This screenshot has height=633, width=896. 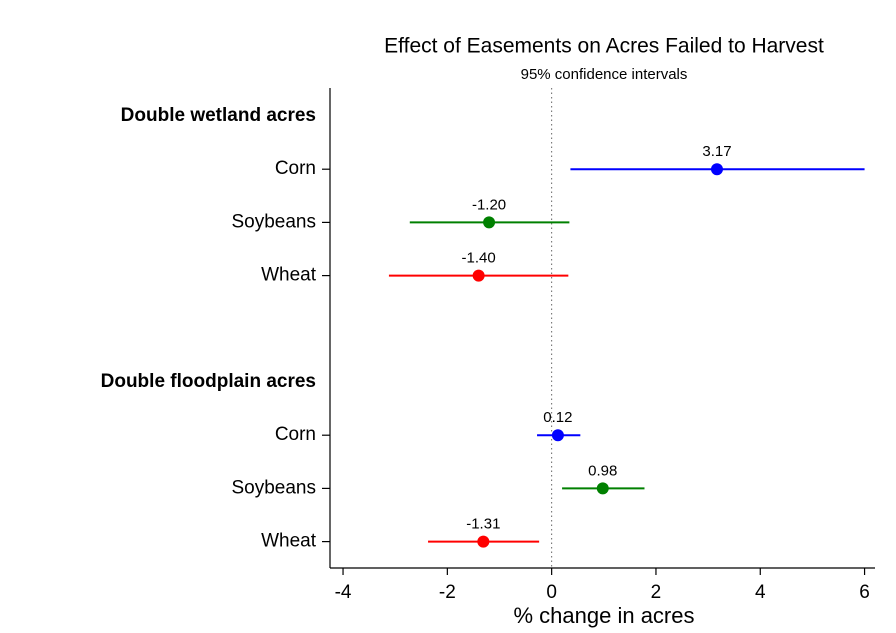 What do you see at coordinates (602, 470) in the screenshot?
I see `value-label: 0.98` at bounding box center [602, 470].